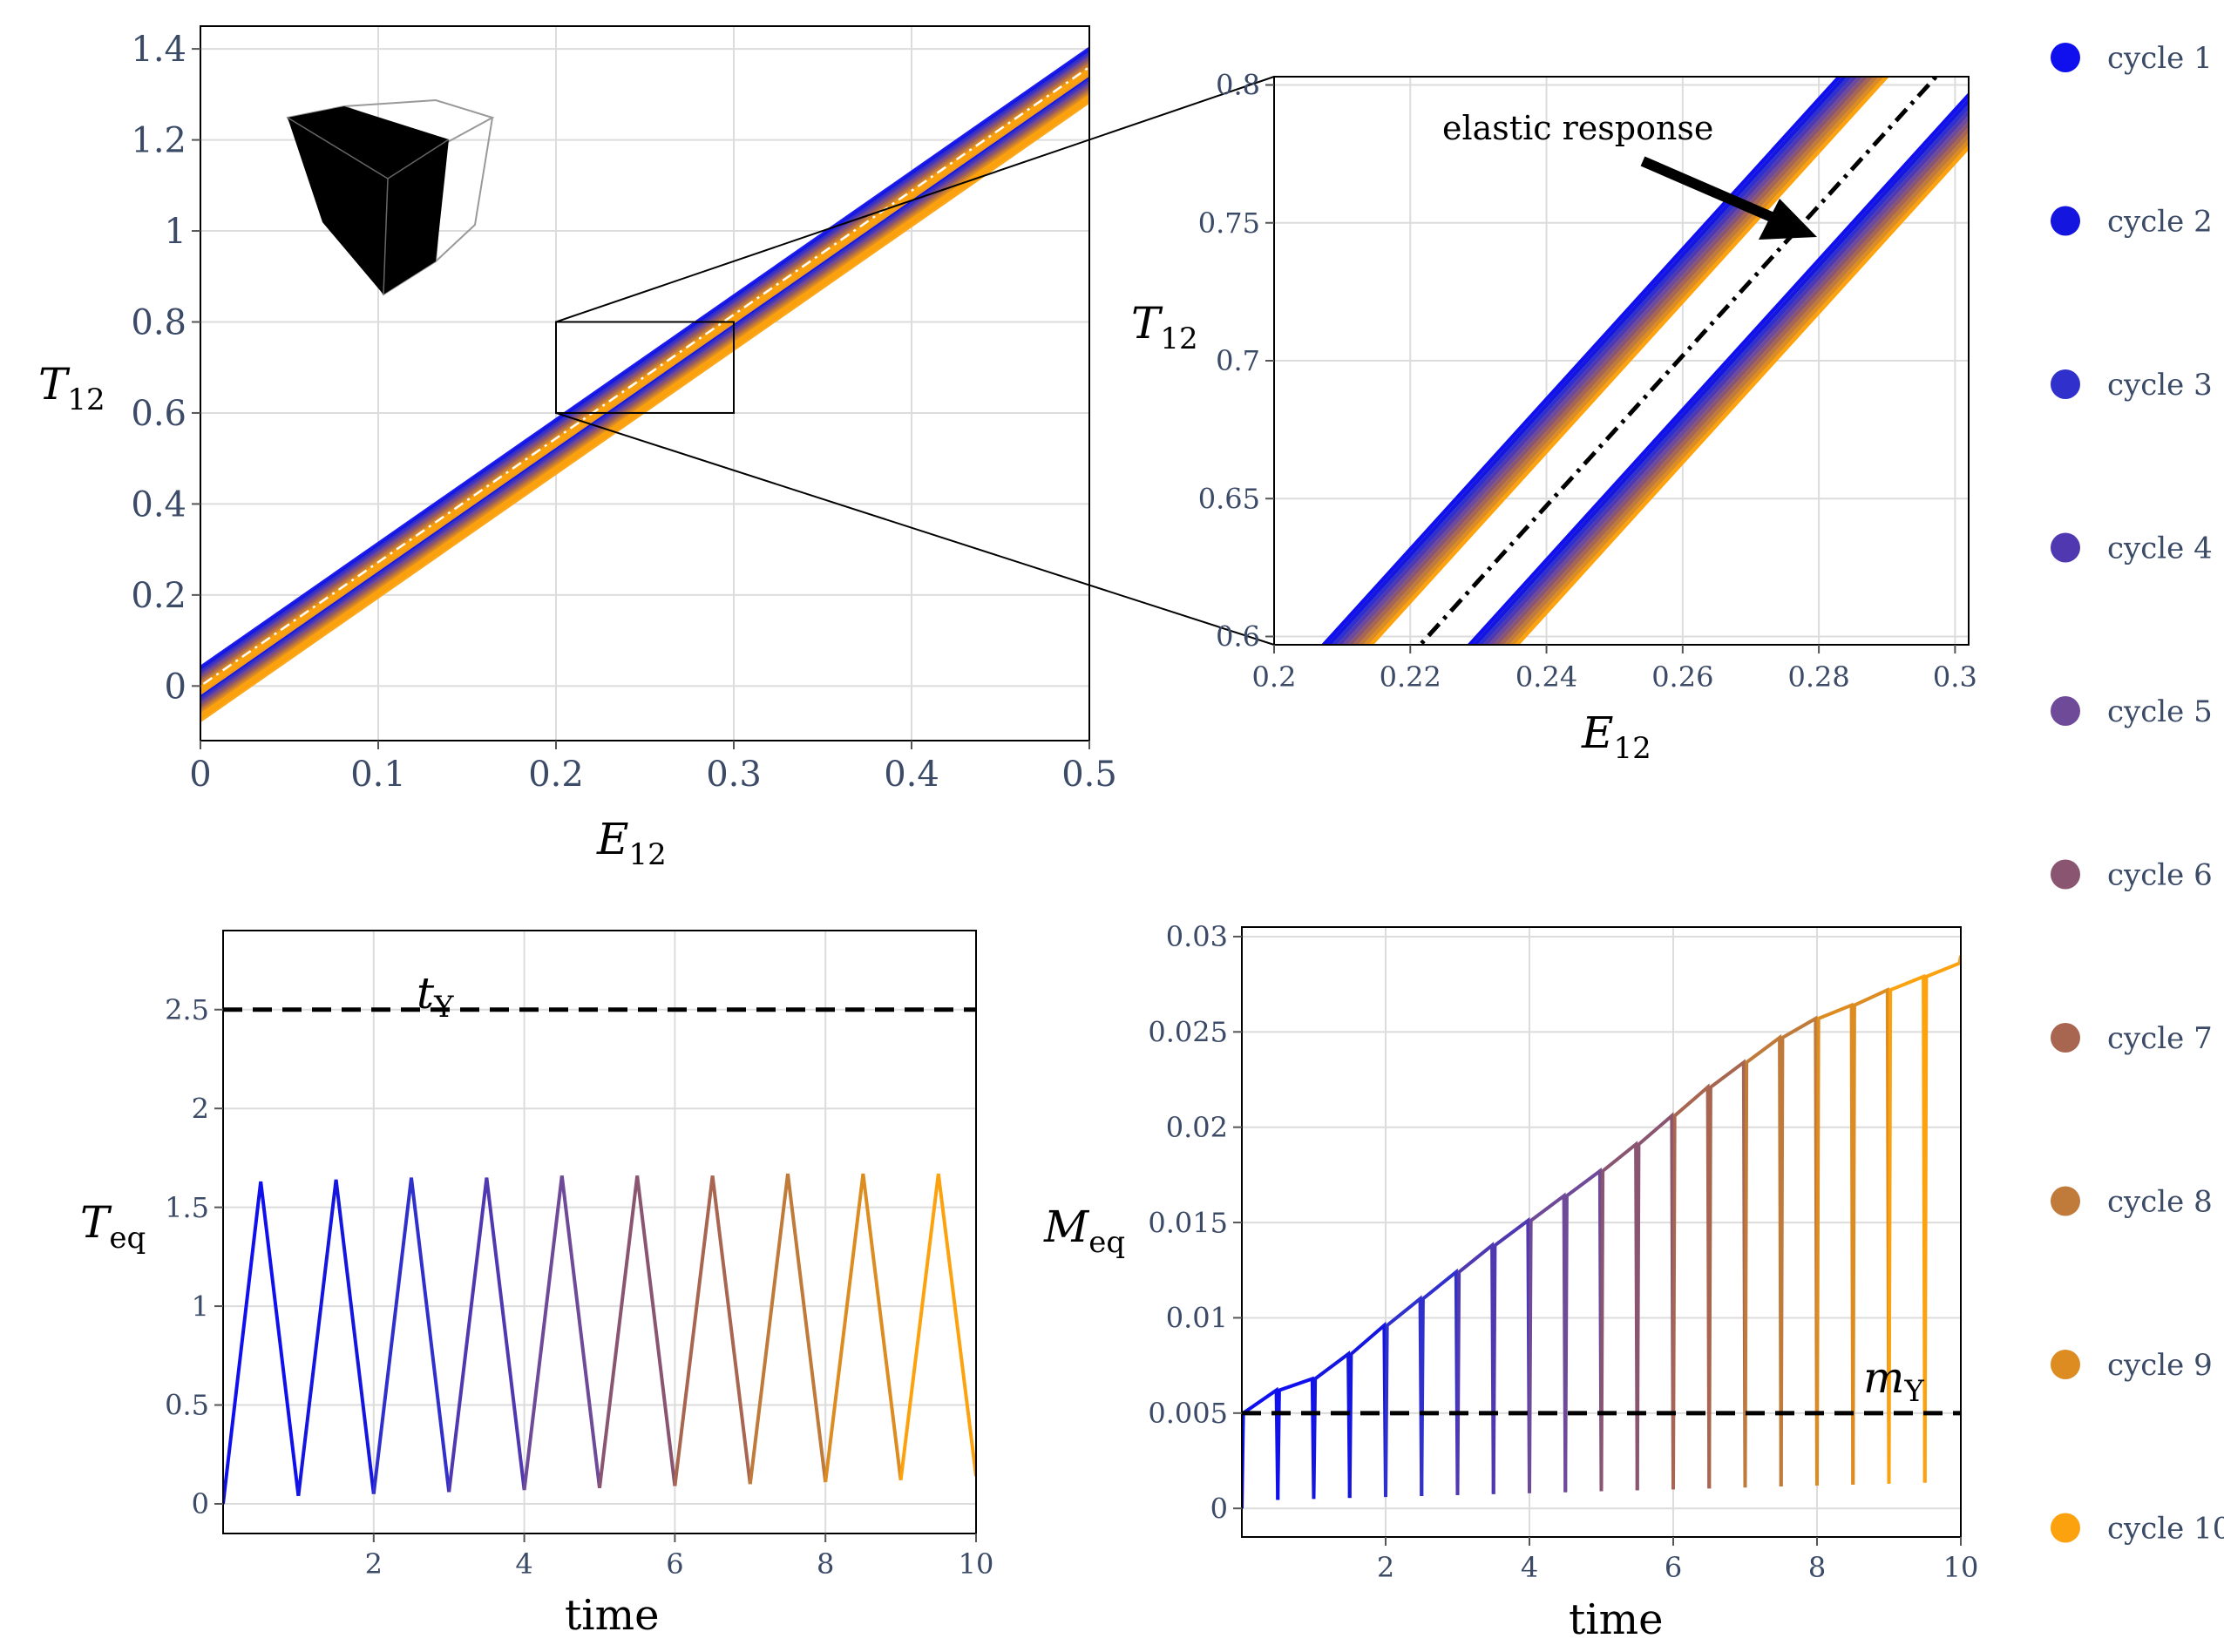 The image size is (2224, 1652). I want to click on y-tick-label: 1.4, so click(158, 50).